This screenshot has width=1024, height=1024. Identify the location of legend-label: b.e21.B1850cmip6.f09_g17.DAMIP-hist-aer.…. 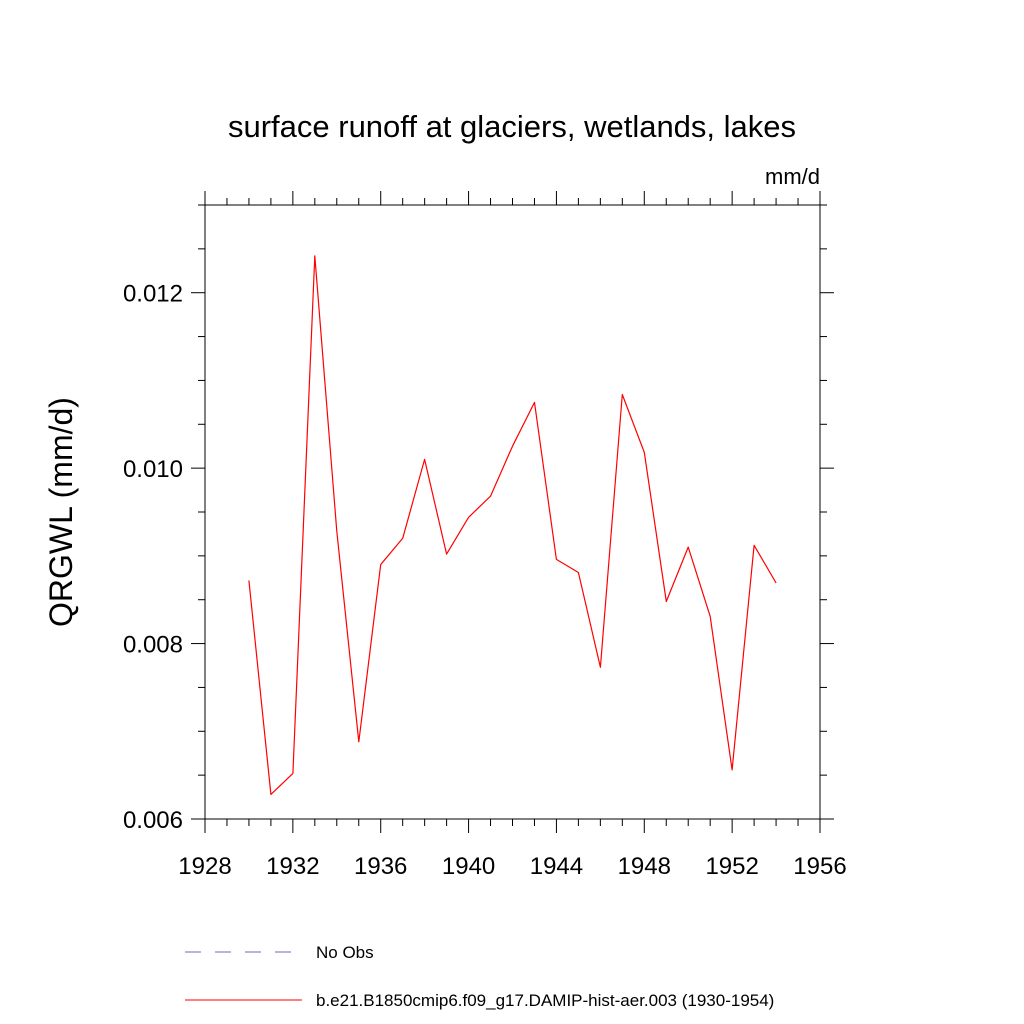
(545, 1000).